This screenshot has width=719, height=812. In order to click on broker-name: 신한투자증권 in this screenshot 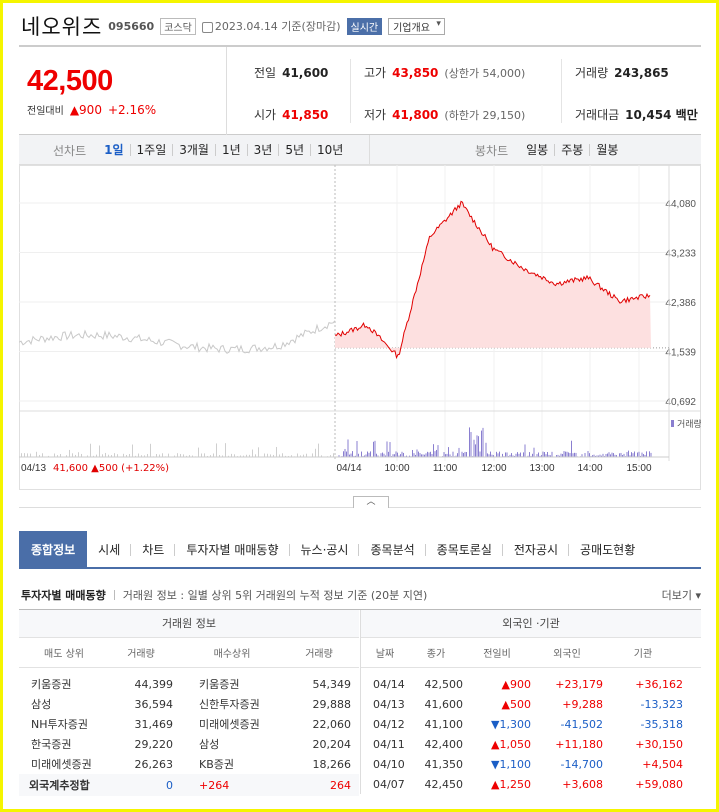, I will do `click(229, 704)`.